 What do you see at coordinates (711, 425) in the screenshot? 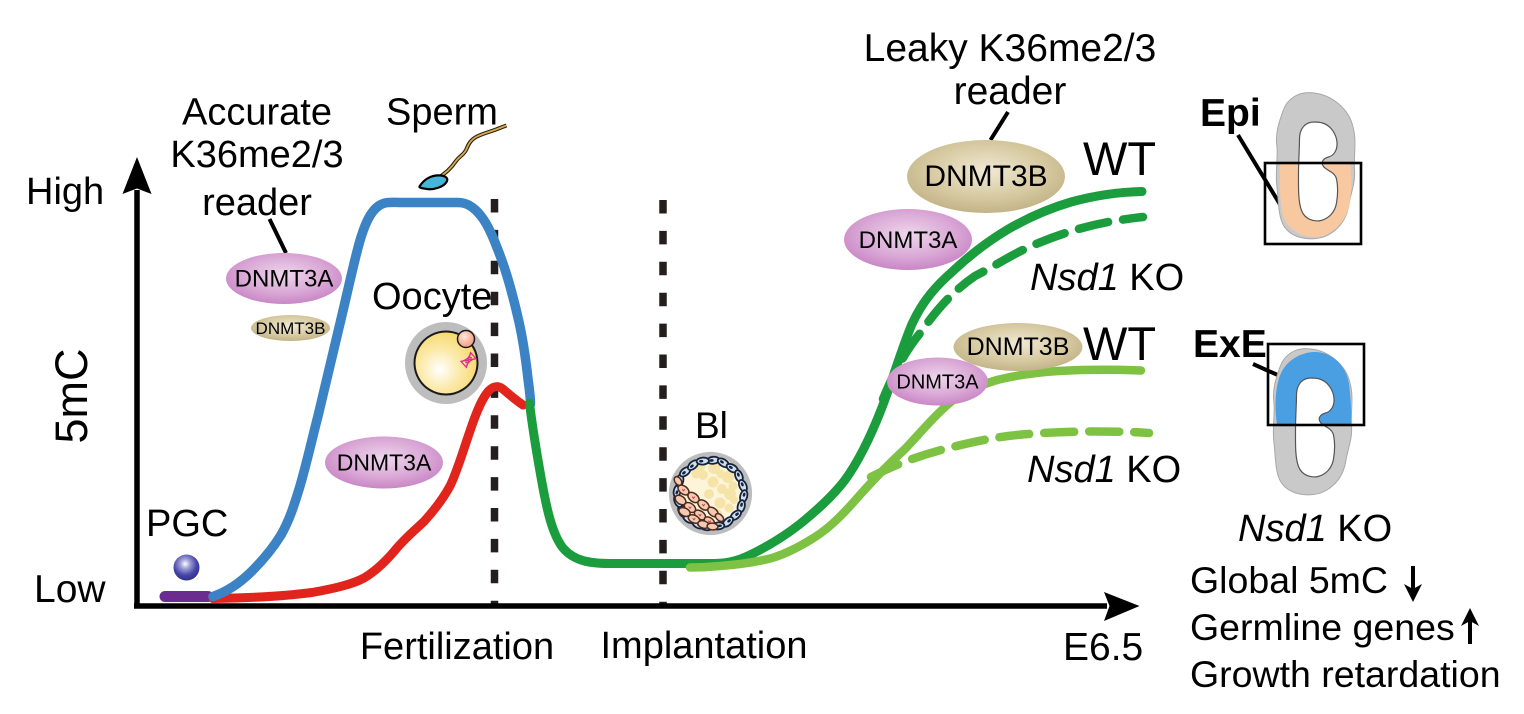
I see `svg-text: Bl` at bounding box center [711, 425].